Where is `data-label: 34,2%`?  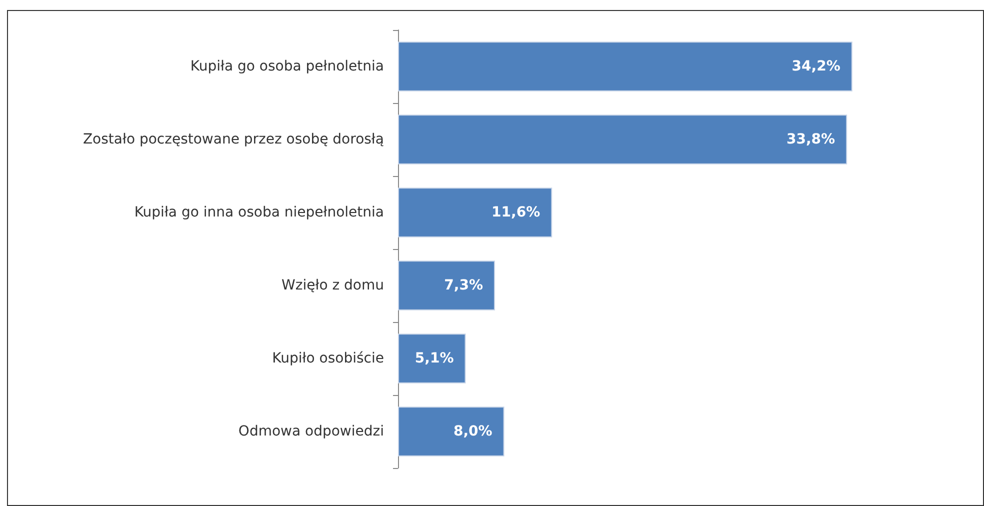 data-label: 34,2% is located at coordinates (816, 66).